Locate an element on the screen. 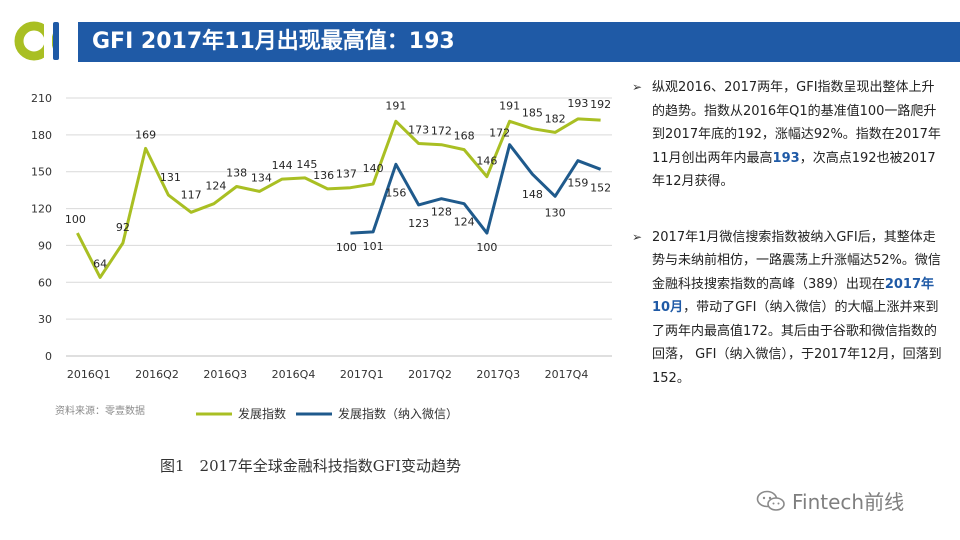  data-label: 128 is located at coordinates (441, 212).